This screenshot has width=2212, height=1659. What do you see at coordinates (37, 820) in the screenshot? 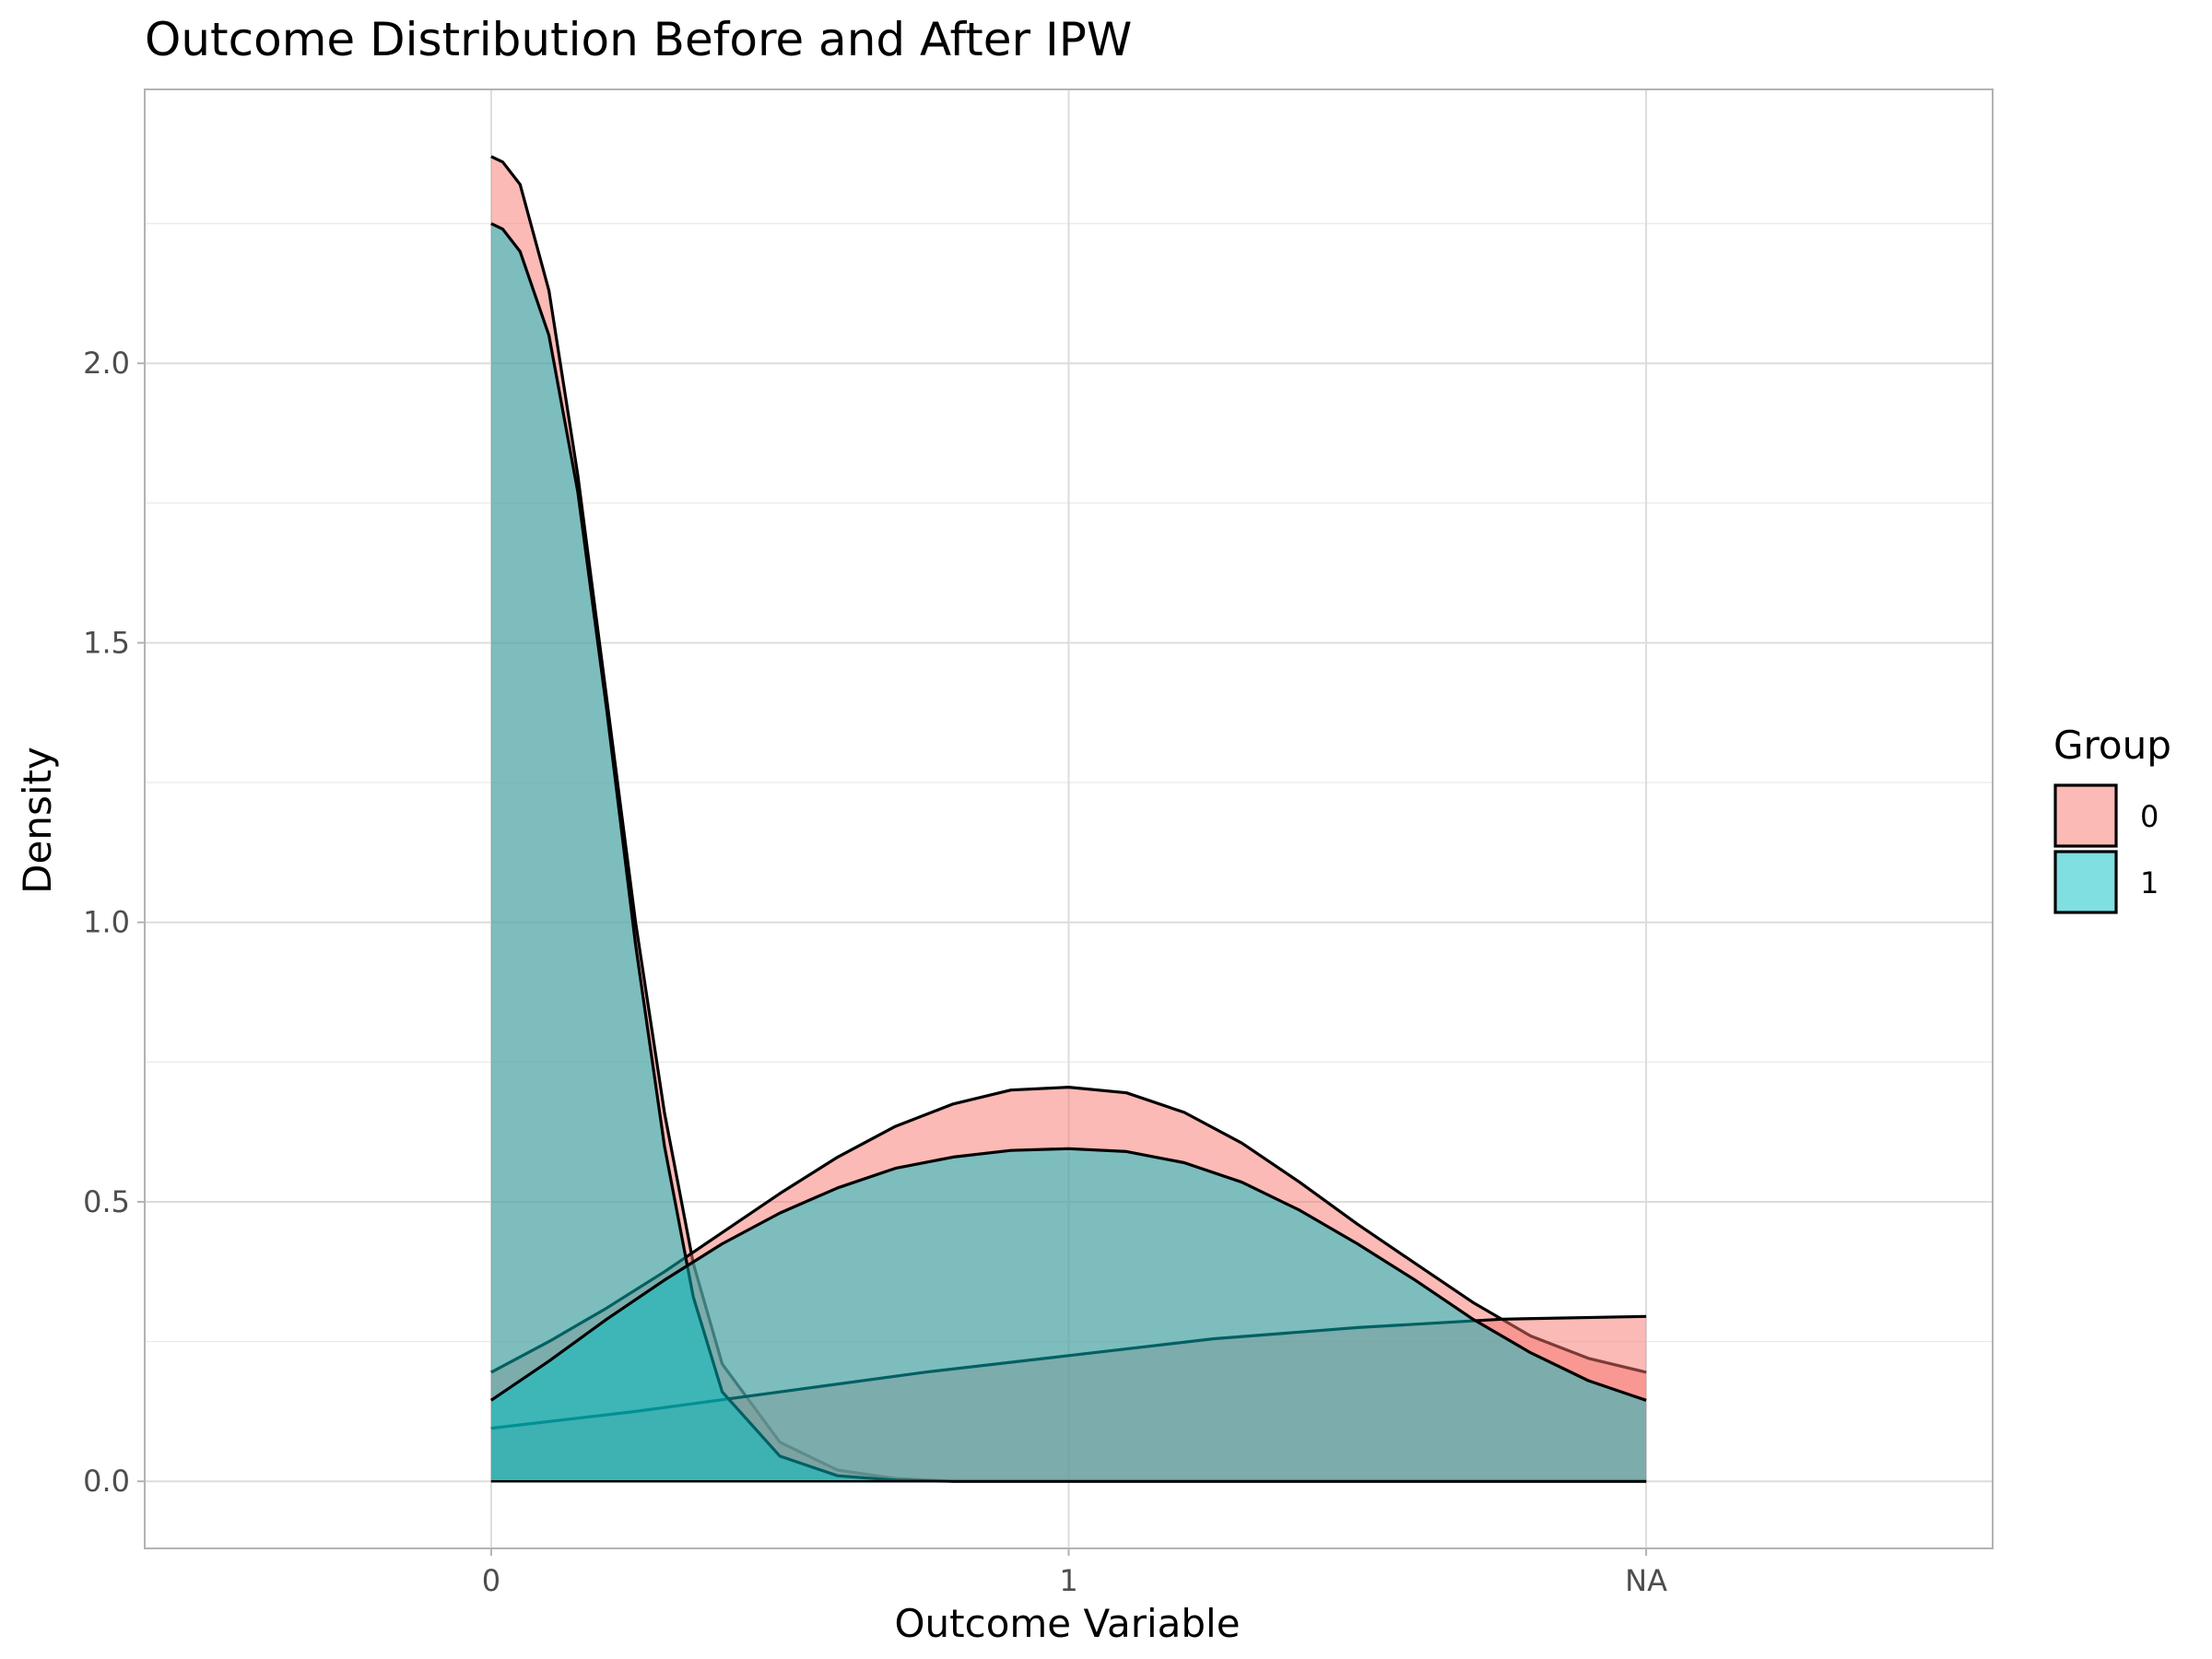
I see `y-axis-title: Density` at bounding box center [37, 820].